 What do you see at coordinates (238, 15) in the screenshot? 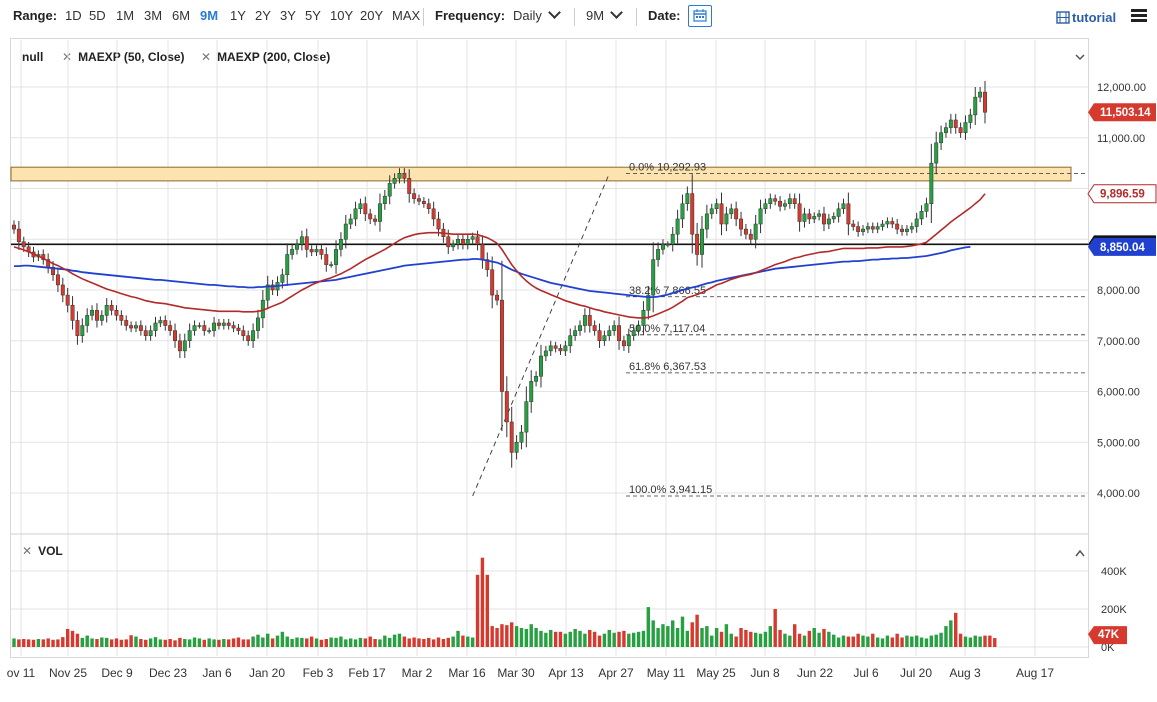
I see `range-button-1y: 1Y` at bounding box center [238, 15].